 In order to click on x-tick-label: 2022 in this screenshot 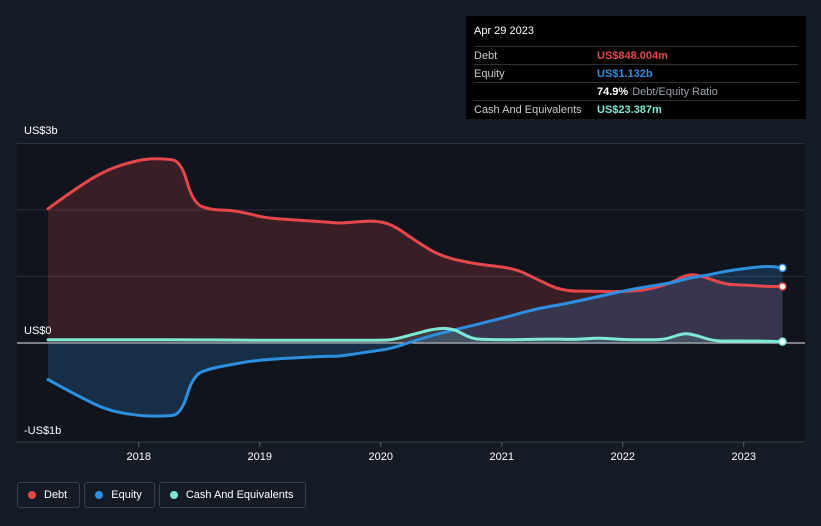, I will do `click(623, 457)`.